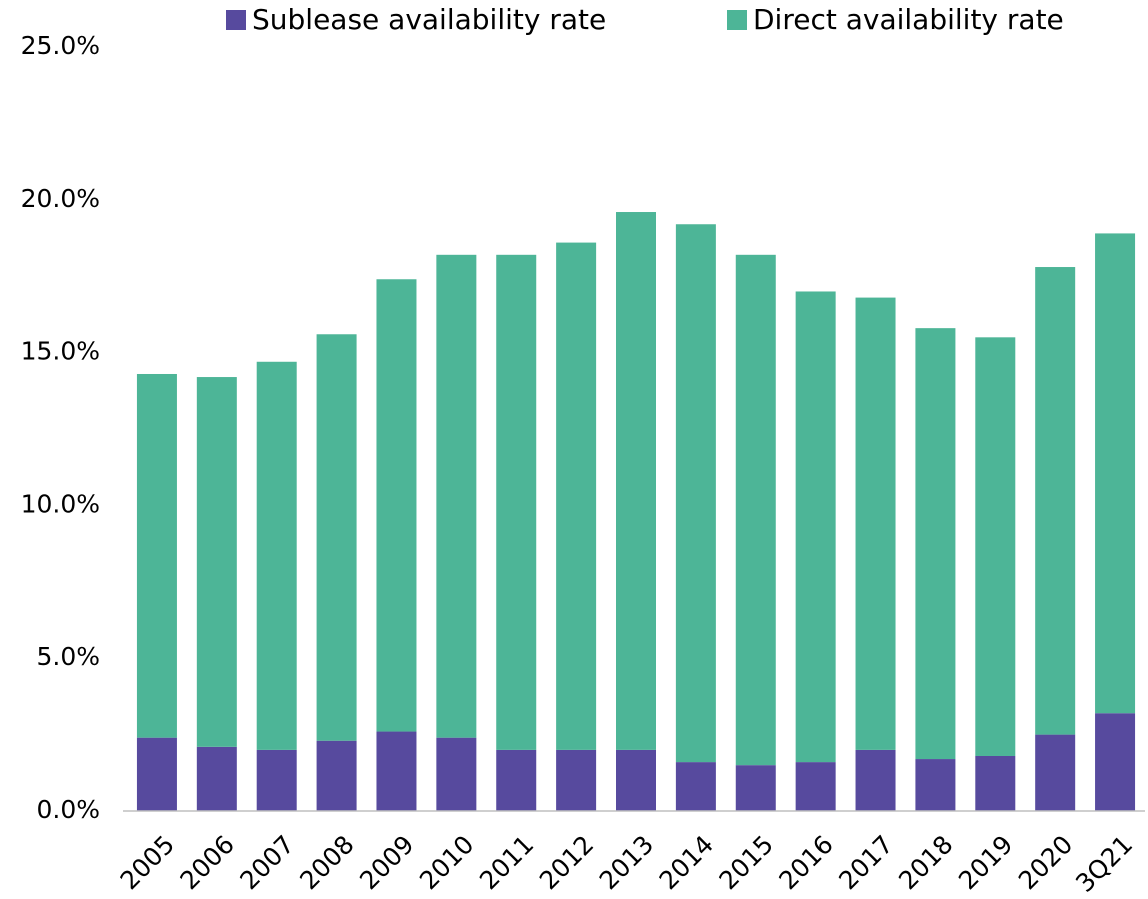  What do you see at coordinates (68, 656) in the screenshot?
I see `y-tick-label: 5.0%` at bounding box center [68, 656].